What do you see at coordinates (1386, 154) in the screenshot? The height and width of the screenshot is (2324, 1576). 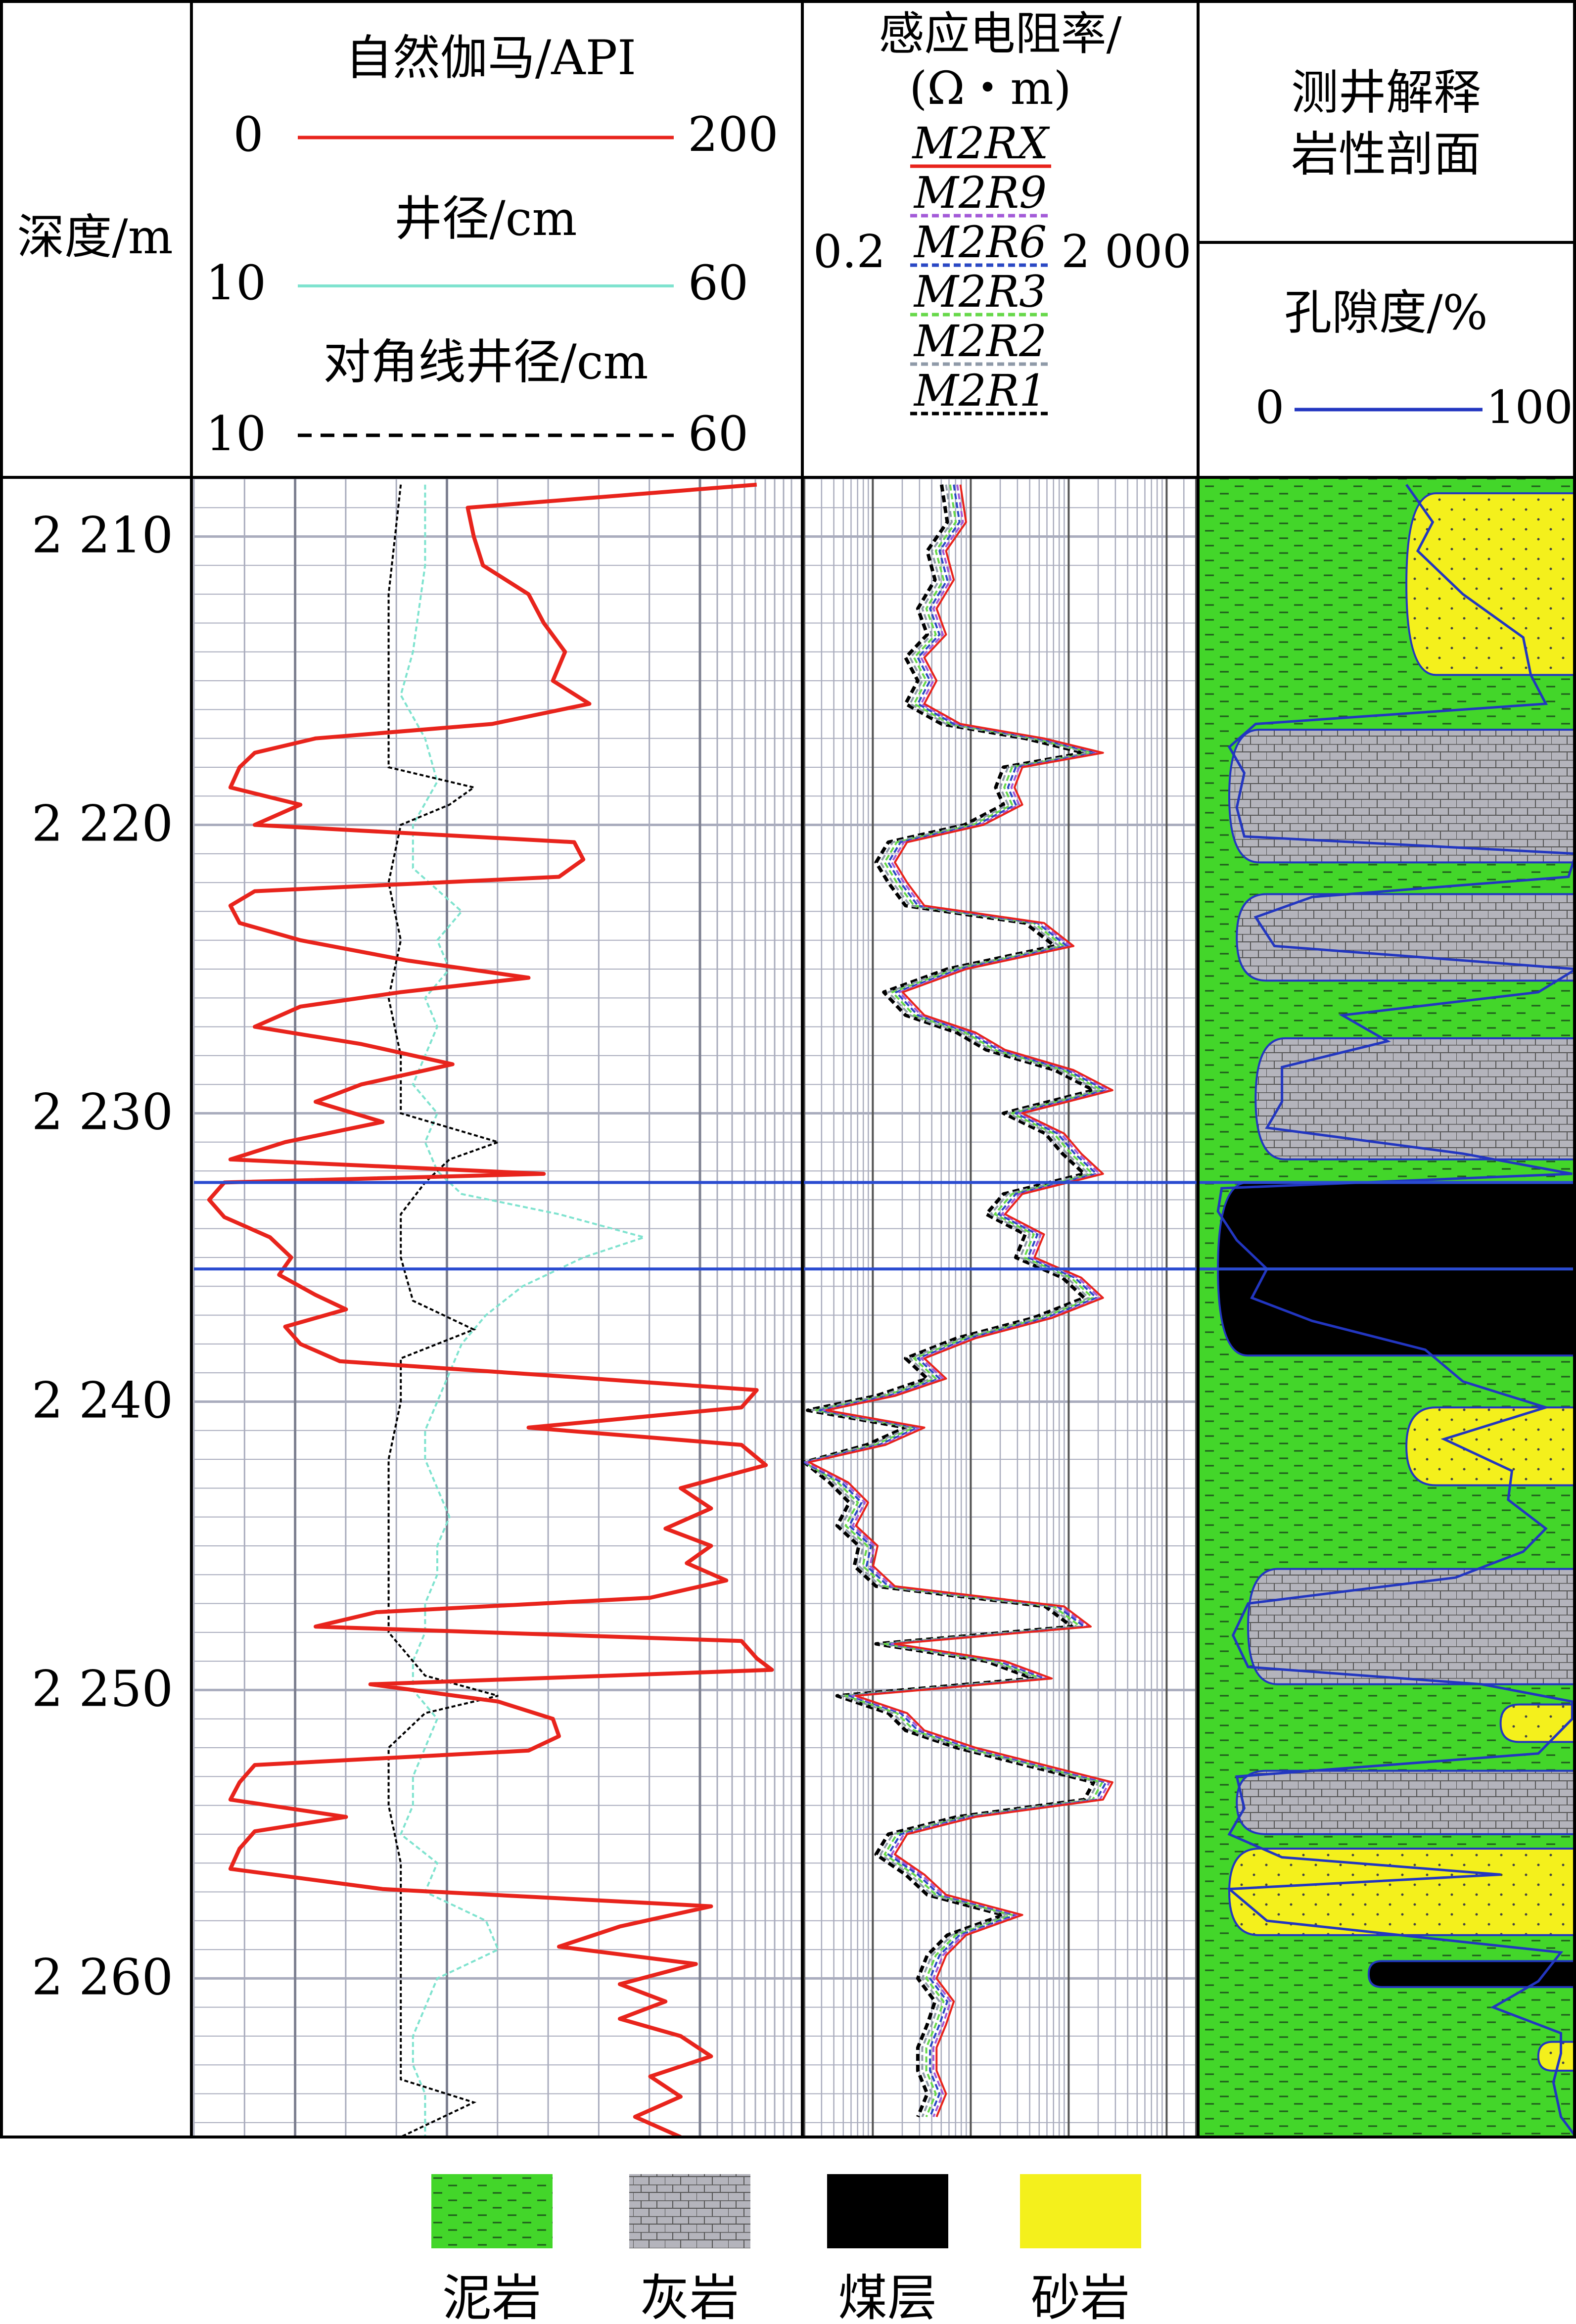 I see `interp-header-label-2: 岩性剖面` at bounding box center [1386, 154].